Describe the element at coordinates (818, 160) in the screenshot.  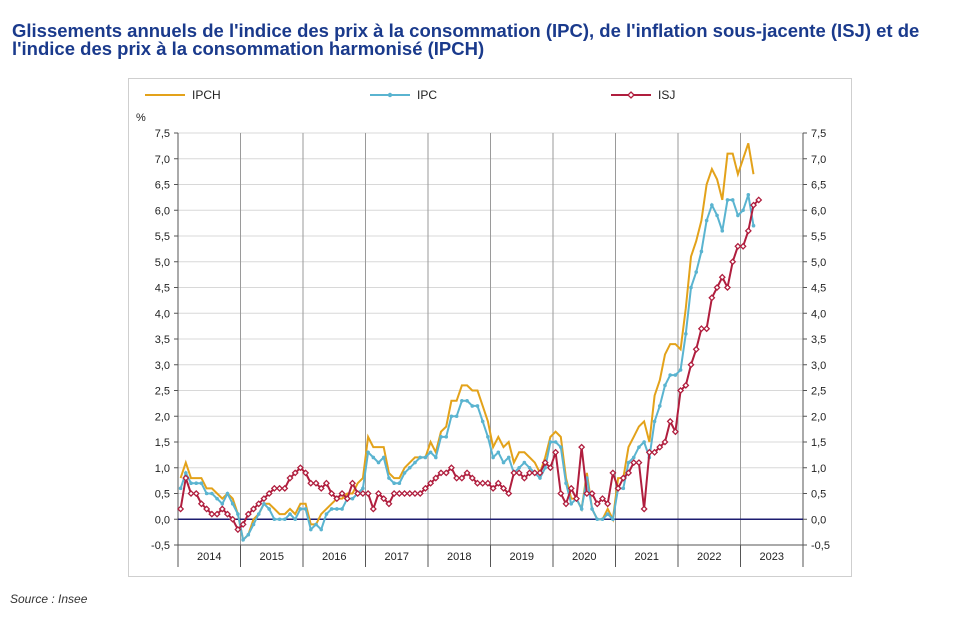
I see `y-tick-label-right: 7,0` at that location.